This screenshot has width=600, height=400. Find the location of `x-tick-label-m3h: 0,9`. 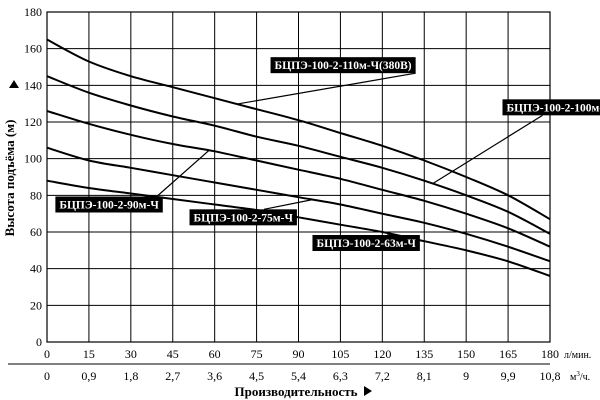

x-tick-label-m3h: 0,9 is located at coordinates (88, 376).